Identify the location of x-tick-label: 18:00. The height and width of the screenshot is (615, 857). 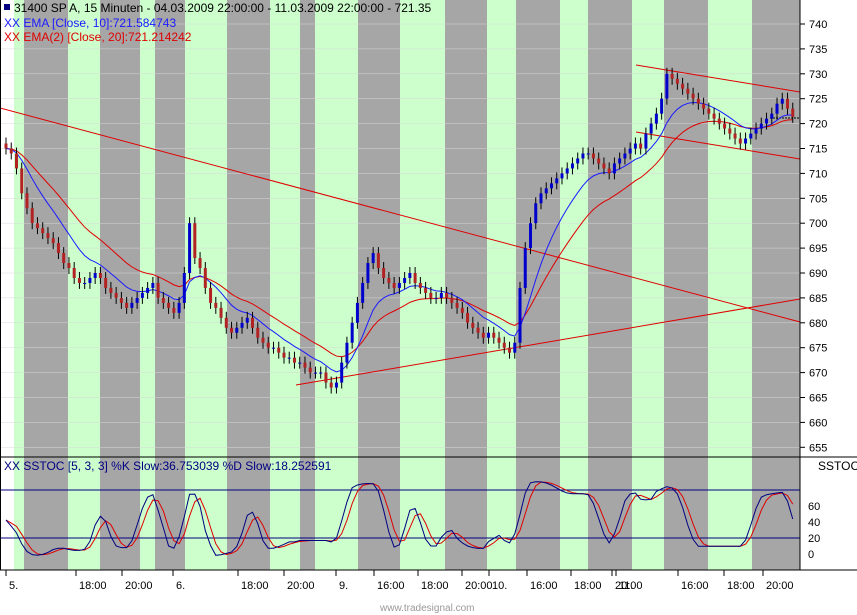
(93, 586).